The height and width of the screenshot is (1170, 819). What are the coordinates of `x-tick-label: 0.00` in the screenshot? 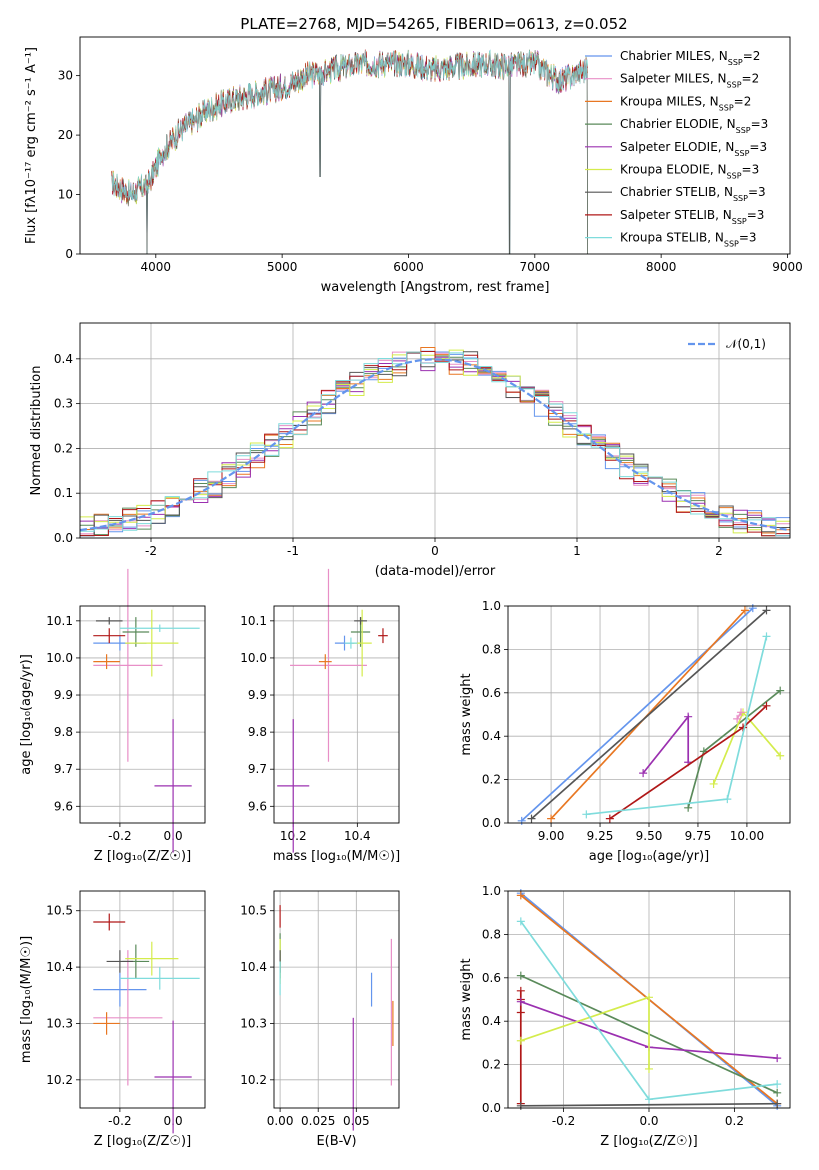 It's located at (280, 1121).